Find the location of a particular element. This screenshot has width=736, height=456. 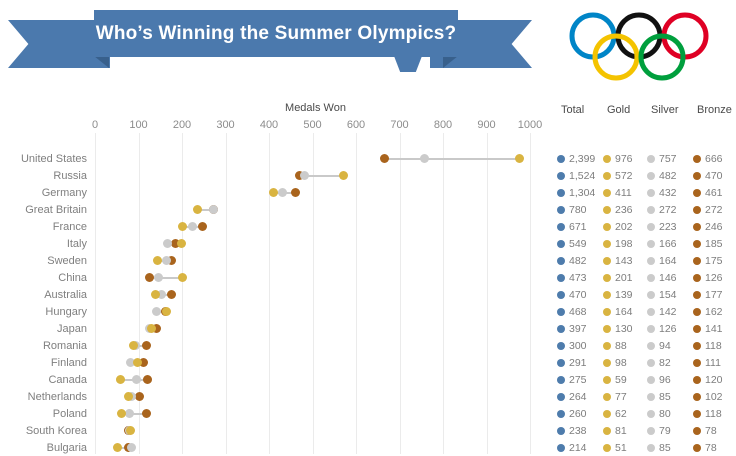

cell-gold: 236 is located at coordinates (625, 210).